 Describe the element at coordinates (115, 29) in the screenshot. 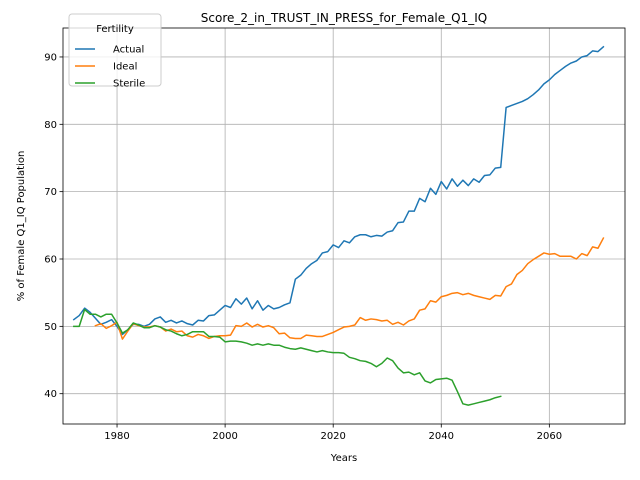

I see `legend-title: Fertility` at that location.